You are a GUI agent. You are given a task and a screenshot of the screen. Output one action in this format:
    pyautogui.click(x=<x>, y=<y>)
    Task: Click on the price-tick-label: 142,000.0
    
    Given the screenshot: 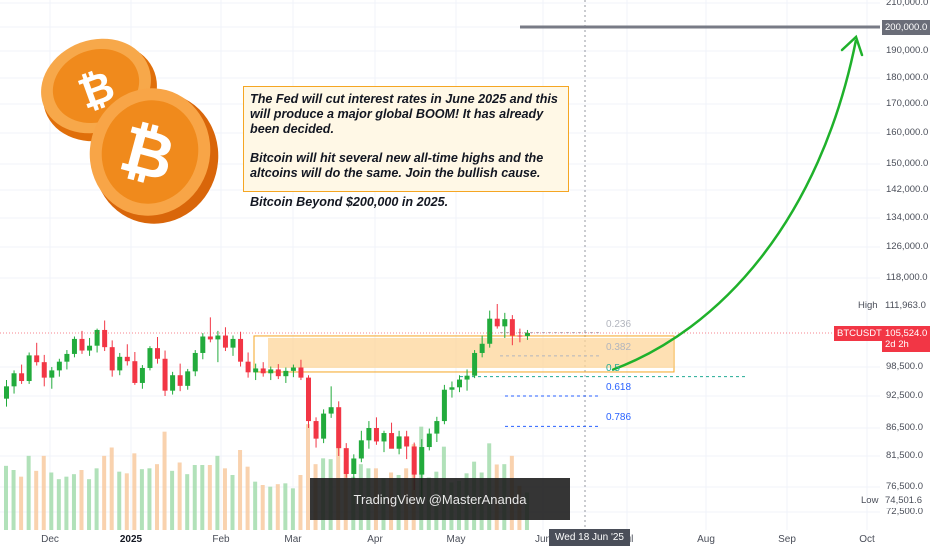 What is the action you would take?
    pyautogui.click(x=907, y=189)
    